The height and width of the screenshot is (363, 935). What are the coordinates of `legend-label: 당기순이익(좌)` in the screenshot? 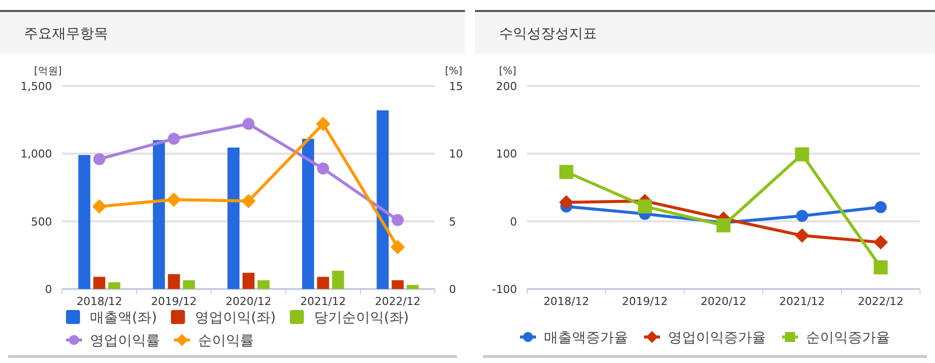 It's located at (361, 318).